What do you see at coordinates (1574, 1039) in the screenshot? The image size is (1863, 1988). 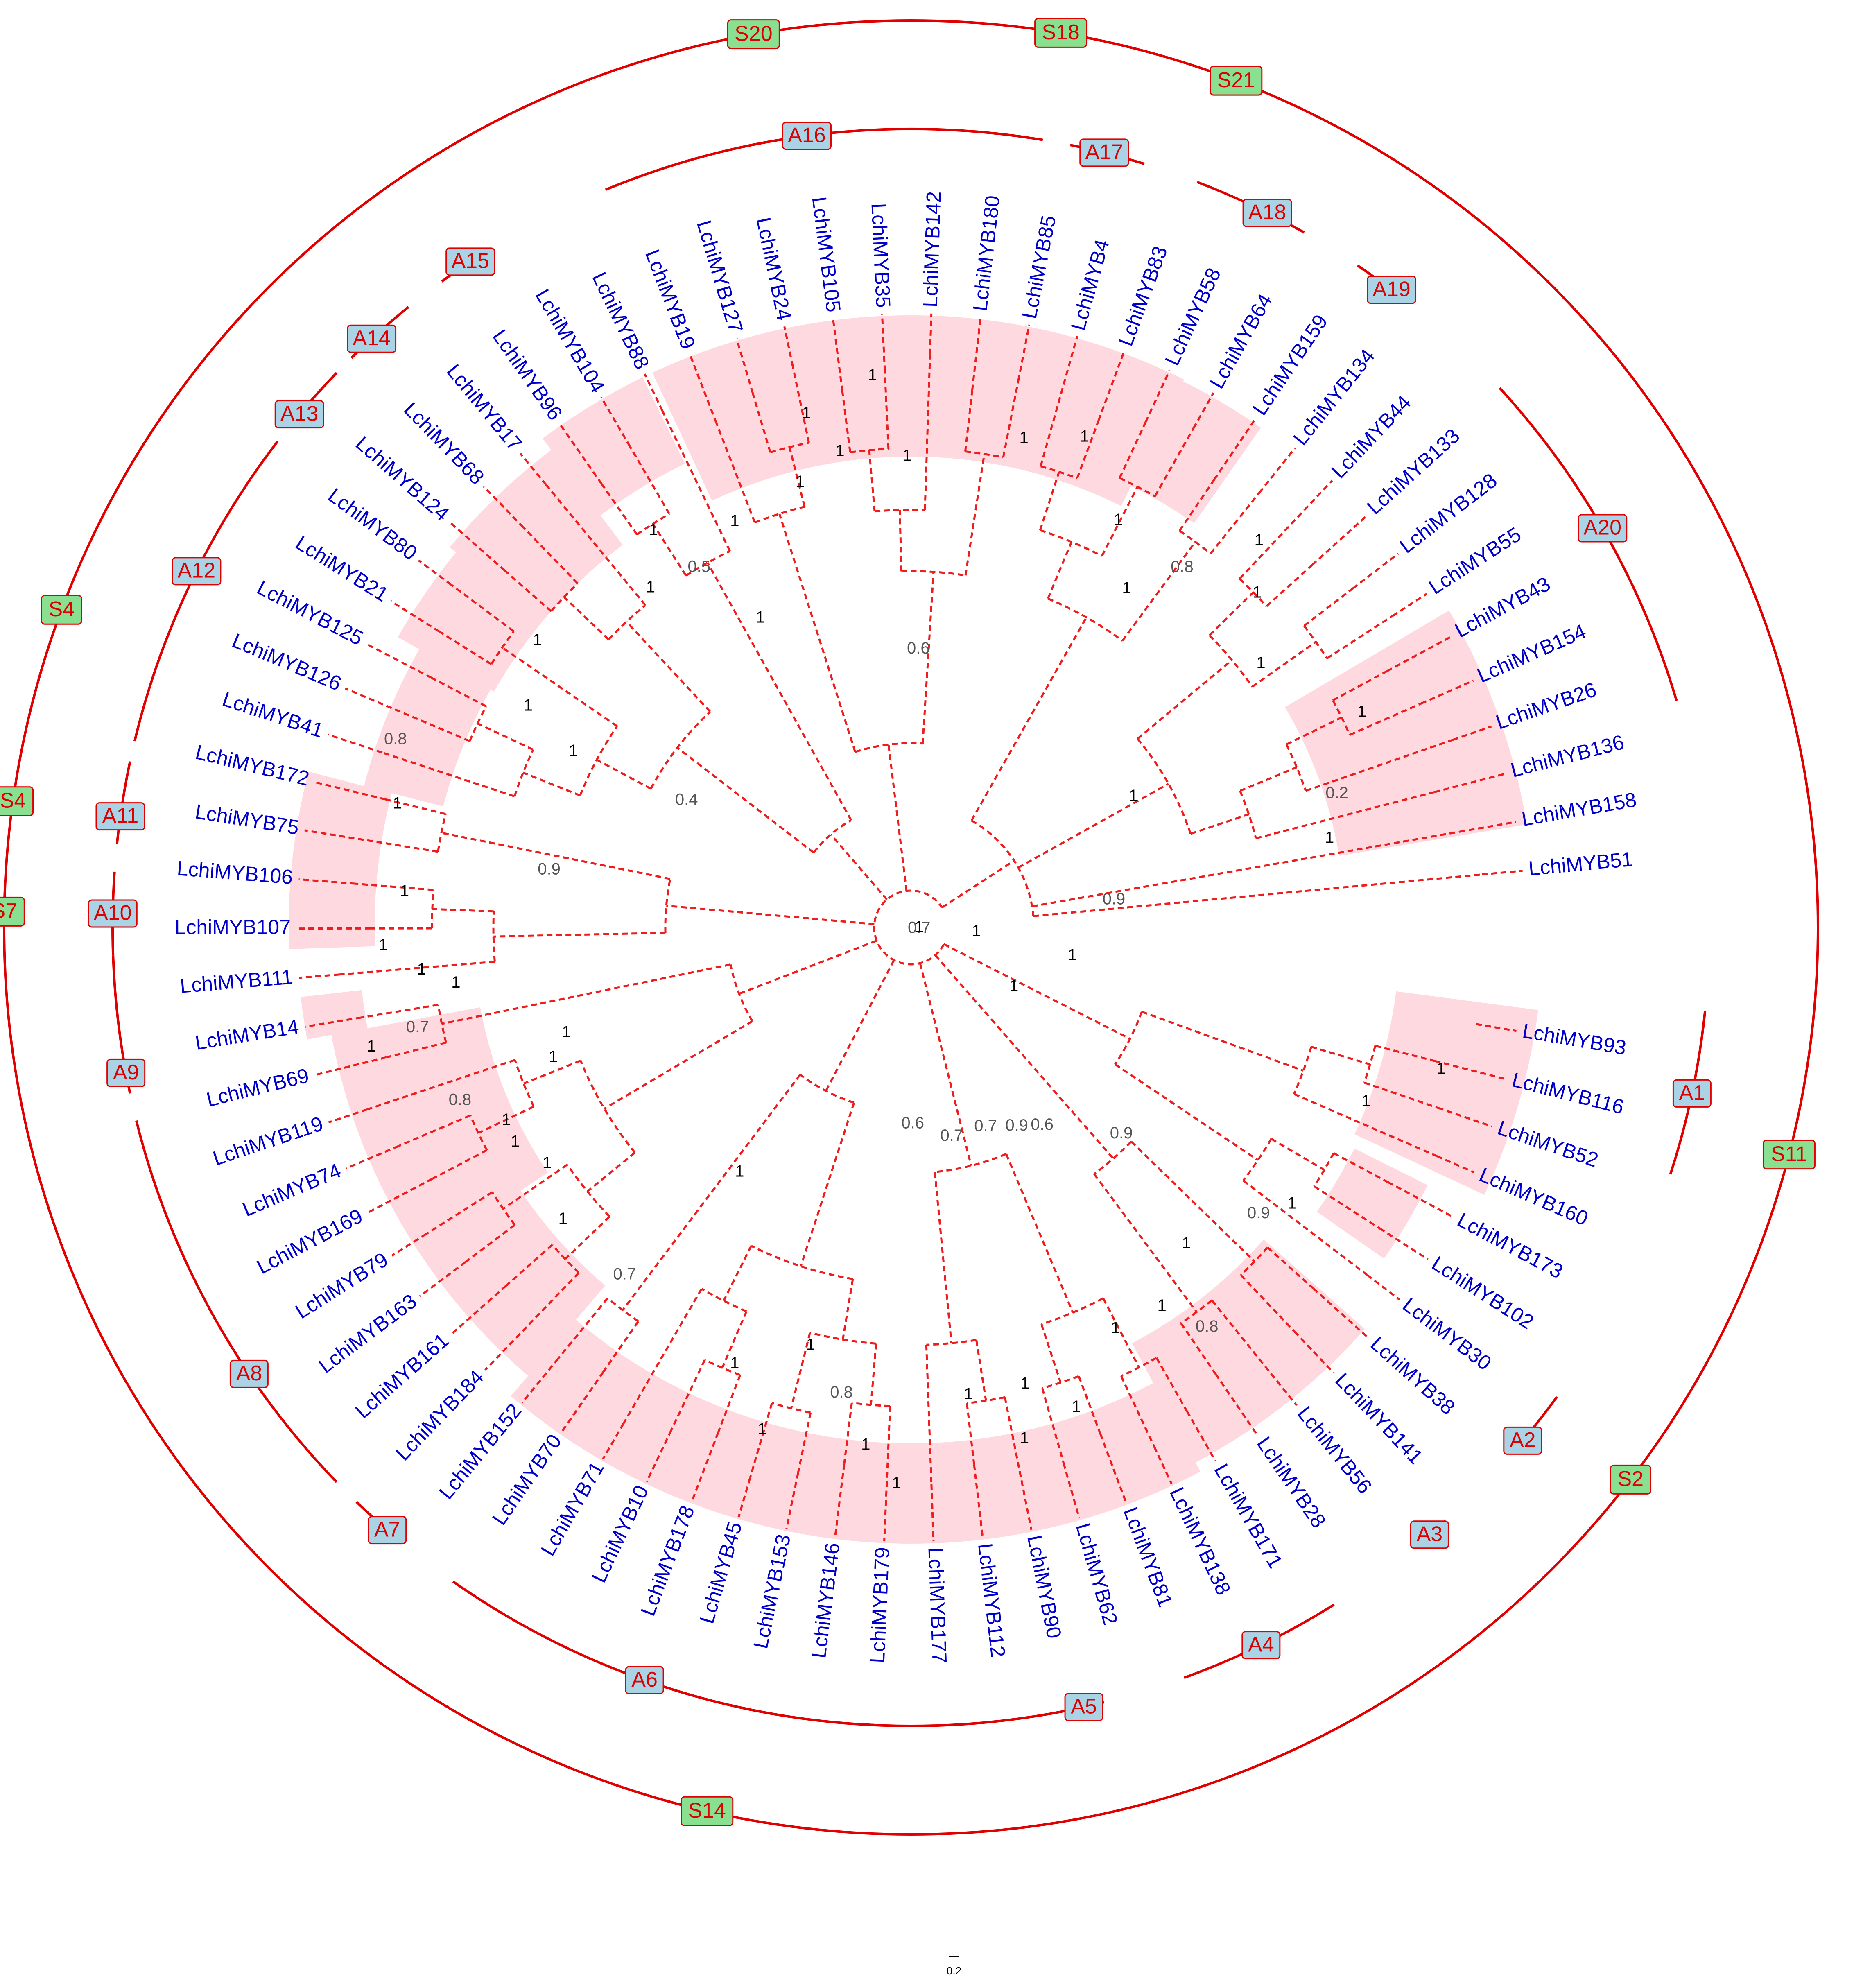 I see `leaf-label: LchiMYB93` at bounding box center [1574, 1039].